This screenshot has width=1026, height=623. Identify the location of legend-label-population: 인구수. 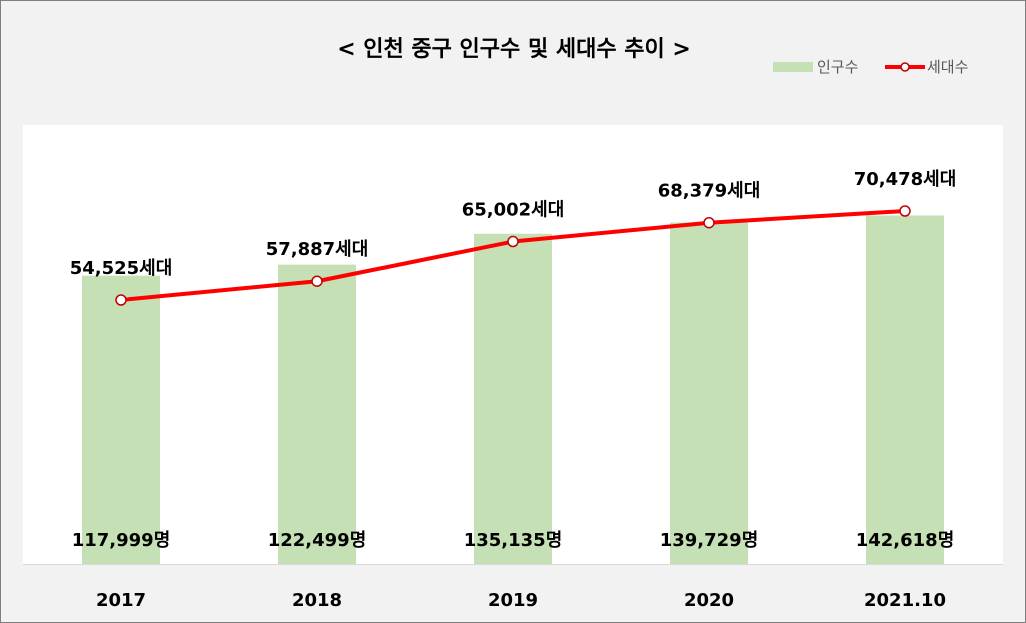
(838, 67).